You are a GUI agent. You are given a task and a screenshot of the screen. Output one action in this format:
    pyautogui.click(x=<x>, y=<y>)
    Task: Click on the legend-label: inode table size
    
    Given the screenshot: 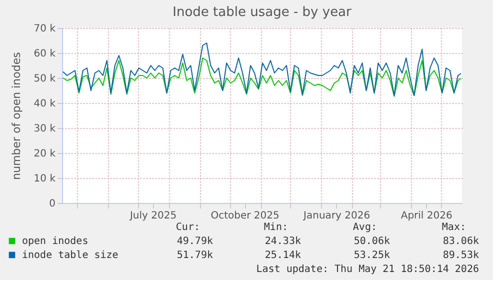 What is the action you would take?
    pyautogui.click(x=70, y=255)
    